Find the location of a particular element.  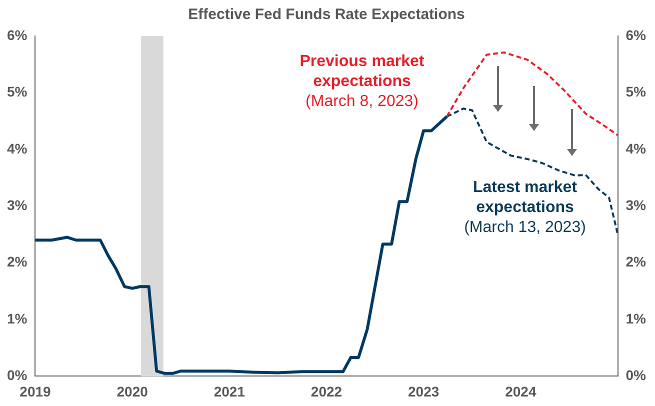

y2-tick-label: 4% is located at coordinates (636, 148).